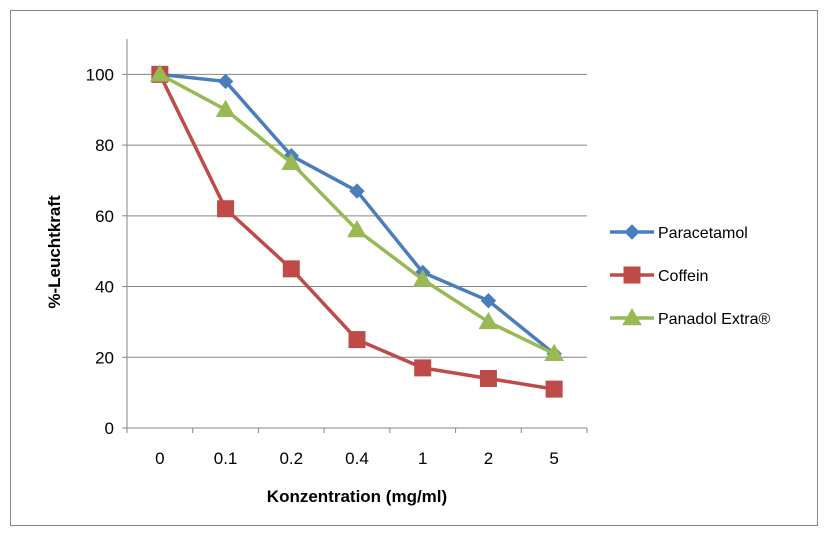 The width and height of the screenshot is (826, 534). I want to click on legend-label: Coffein, so click(683, 276).